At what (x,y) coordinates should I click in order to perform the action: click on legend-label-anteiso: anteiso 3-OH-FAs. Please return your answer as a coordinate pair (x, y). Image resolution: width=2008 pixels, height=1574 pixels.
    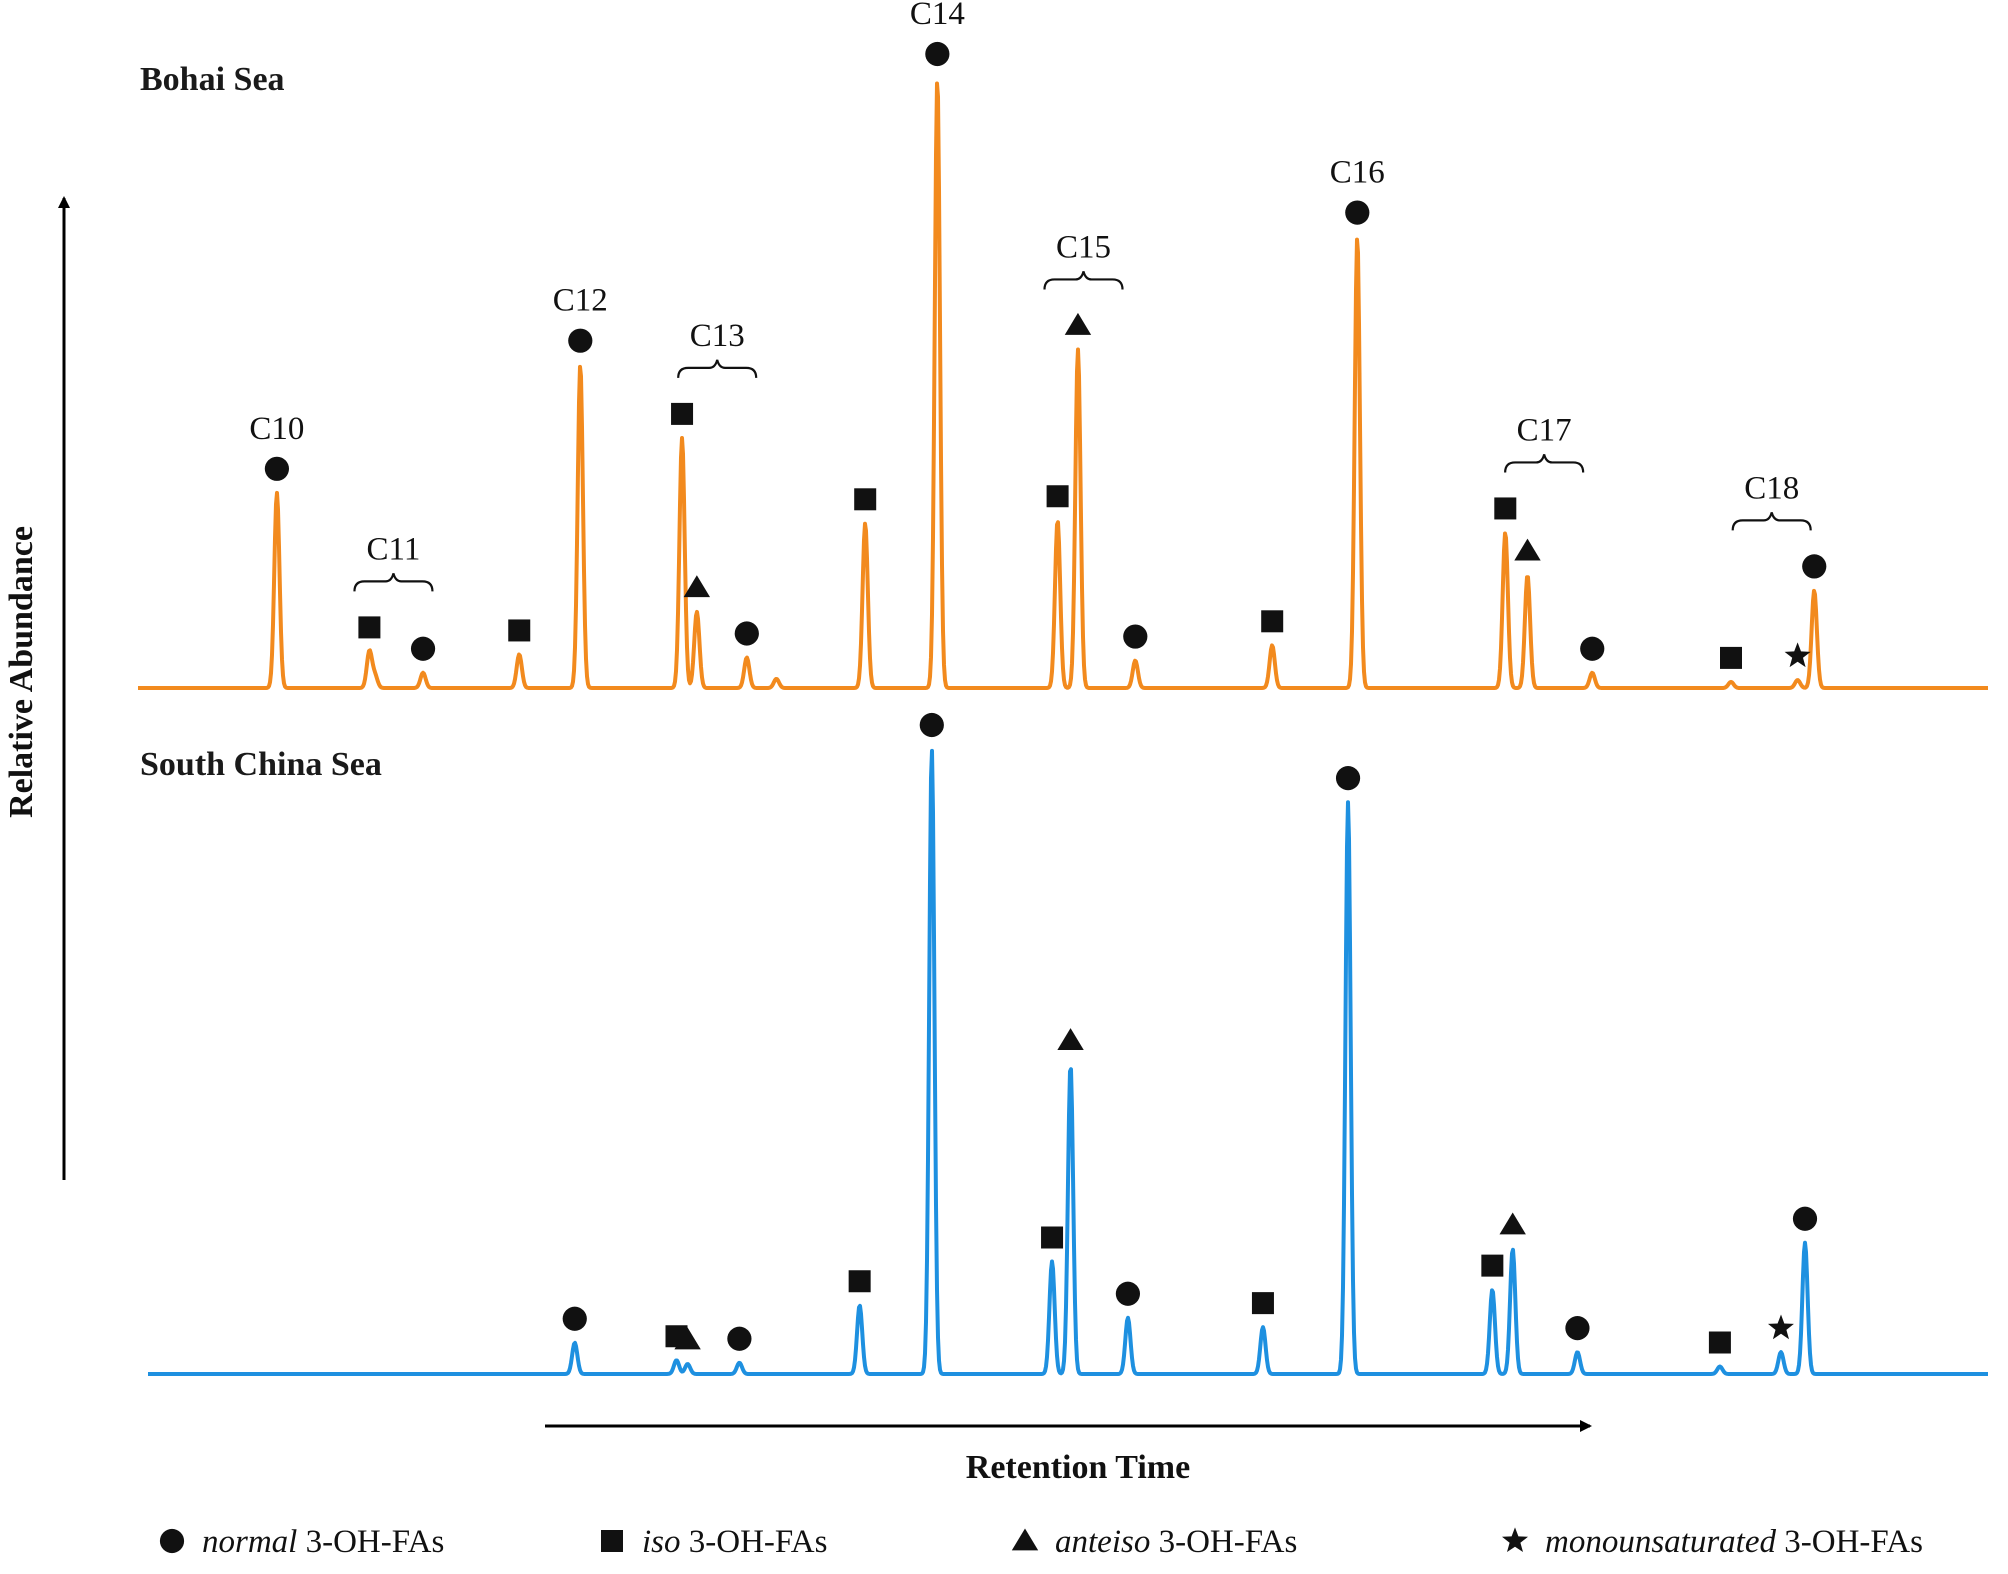
    Looking at the image, I should click on (1176, 1542).